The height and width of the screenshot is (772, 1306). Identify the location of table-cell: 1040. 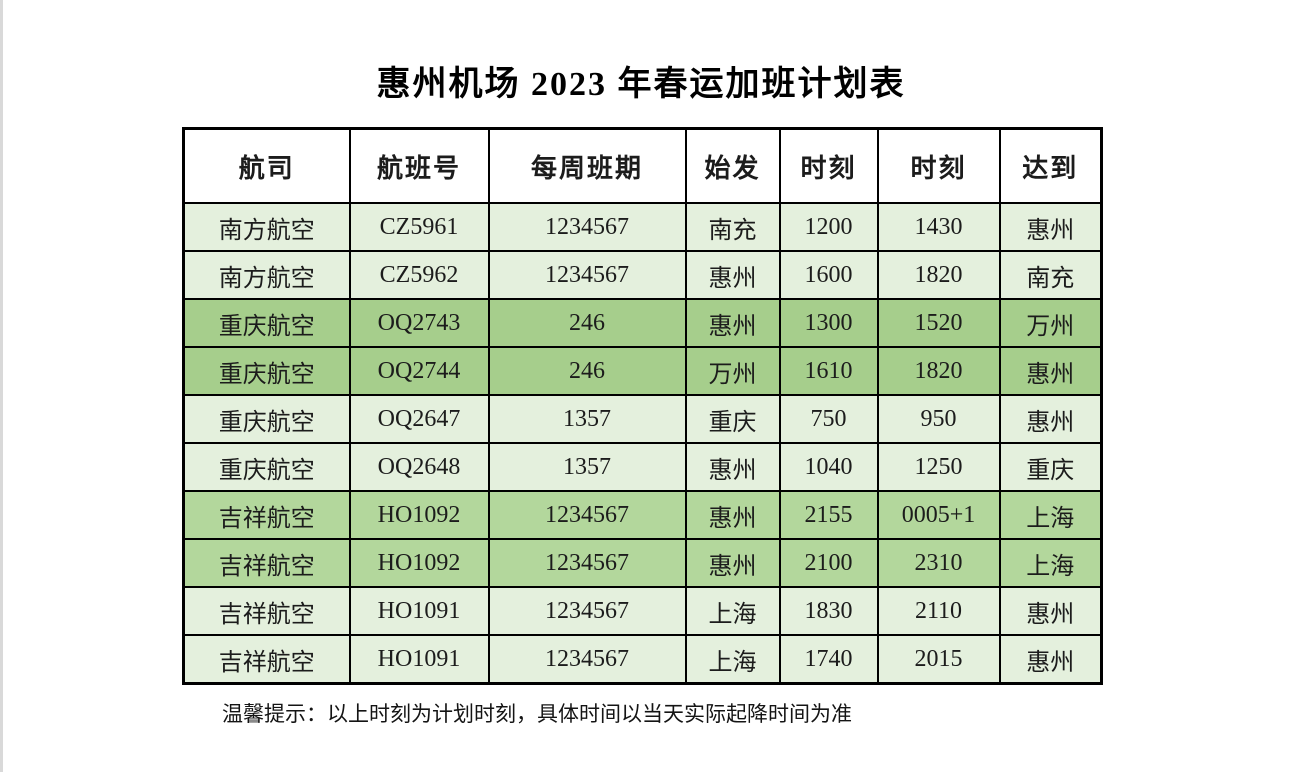
(828, 467).